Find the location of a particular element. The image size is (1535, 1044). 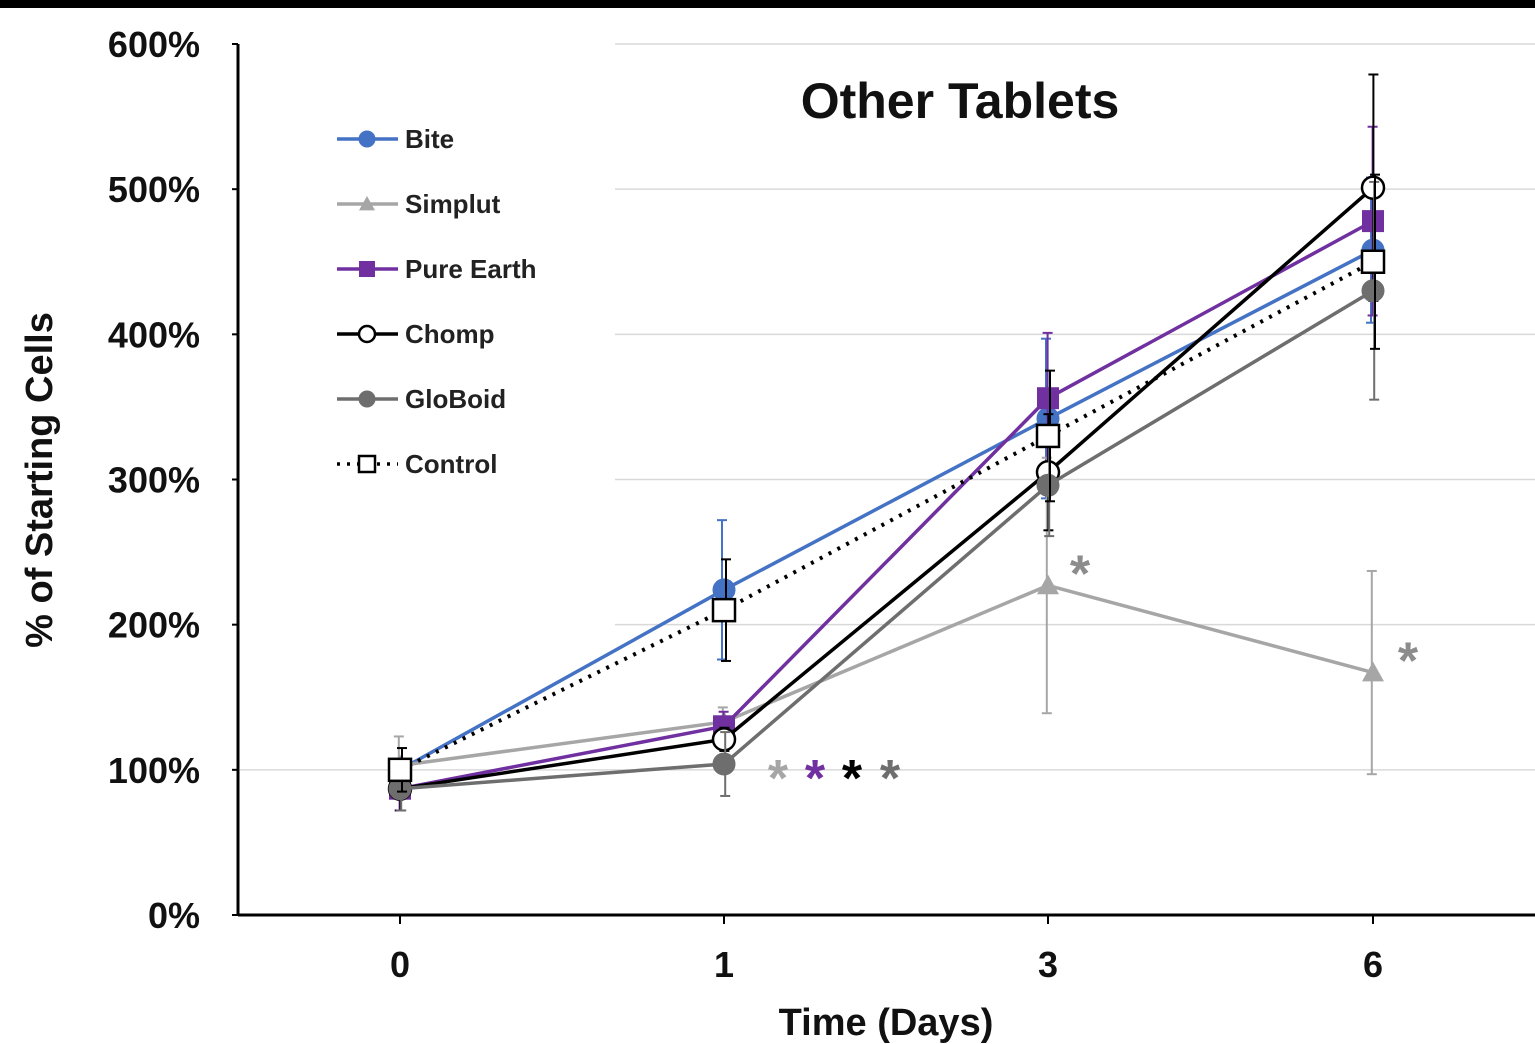

x-tick-label: 1 is located at coordinates (724, 964).